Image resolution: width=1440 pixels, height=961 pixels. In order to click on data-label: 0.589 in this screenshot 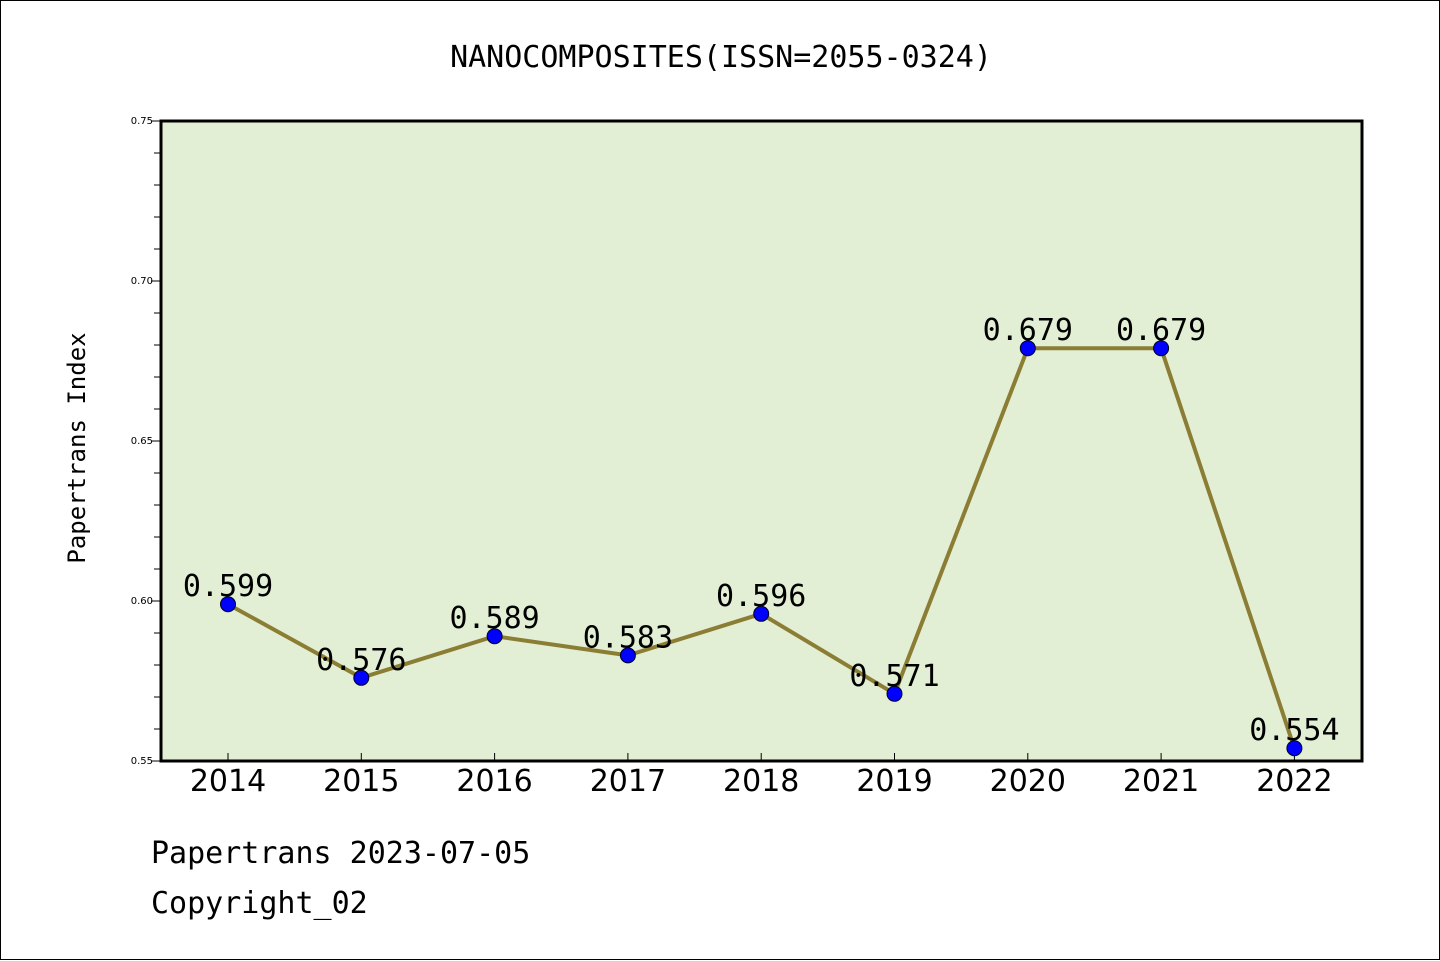, I will do `click(494, 618)`.